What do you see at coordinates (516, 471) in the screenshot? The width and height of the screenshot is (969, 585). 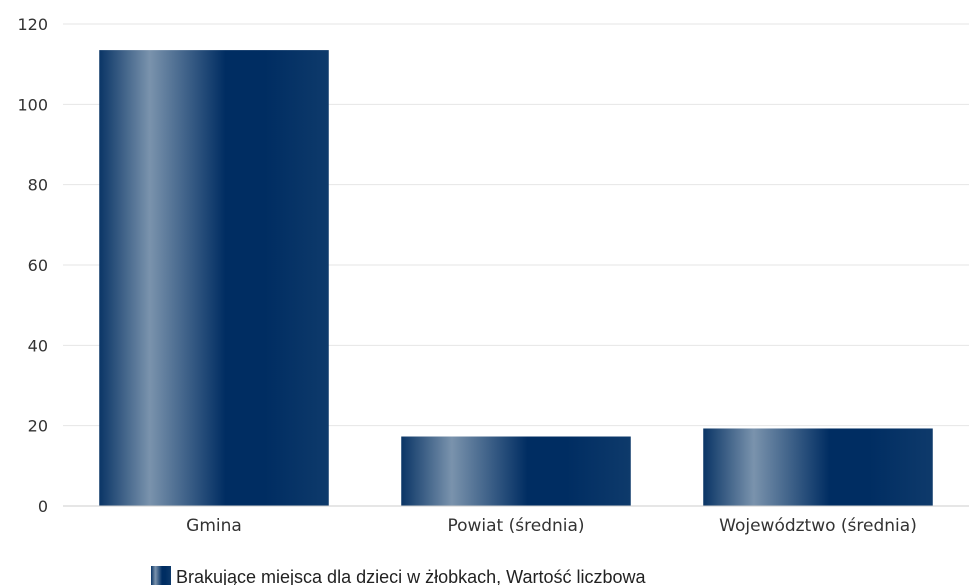 I see `bar-powiat` at bounding box center [516, 471].